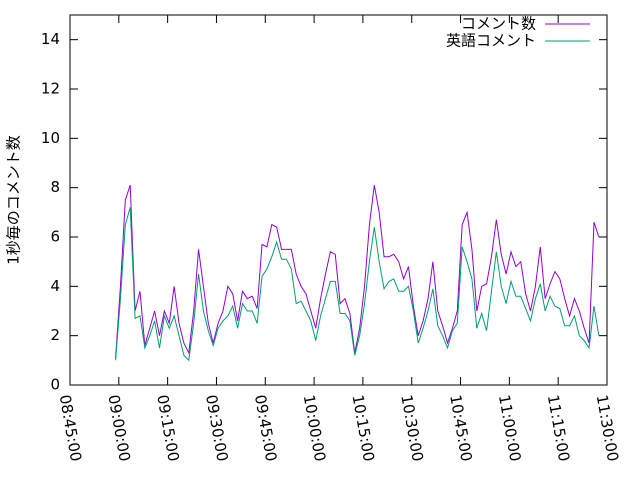  What do you see at coordinates (411, 427) in the screenshot?
I see `x-tick-label: 10:30:00` at bounding box center [411, 427].